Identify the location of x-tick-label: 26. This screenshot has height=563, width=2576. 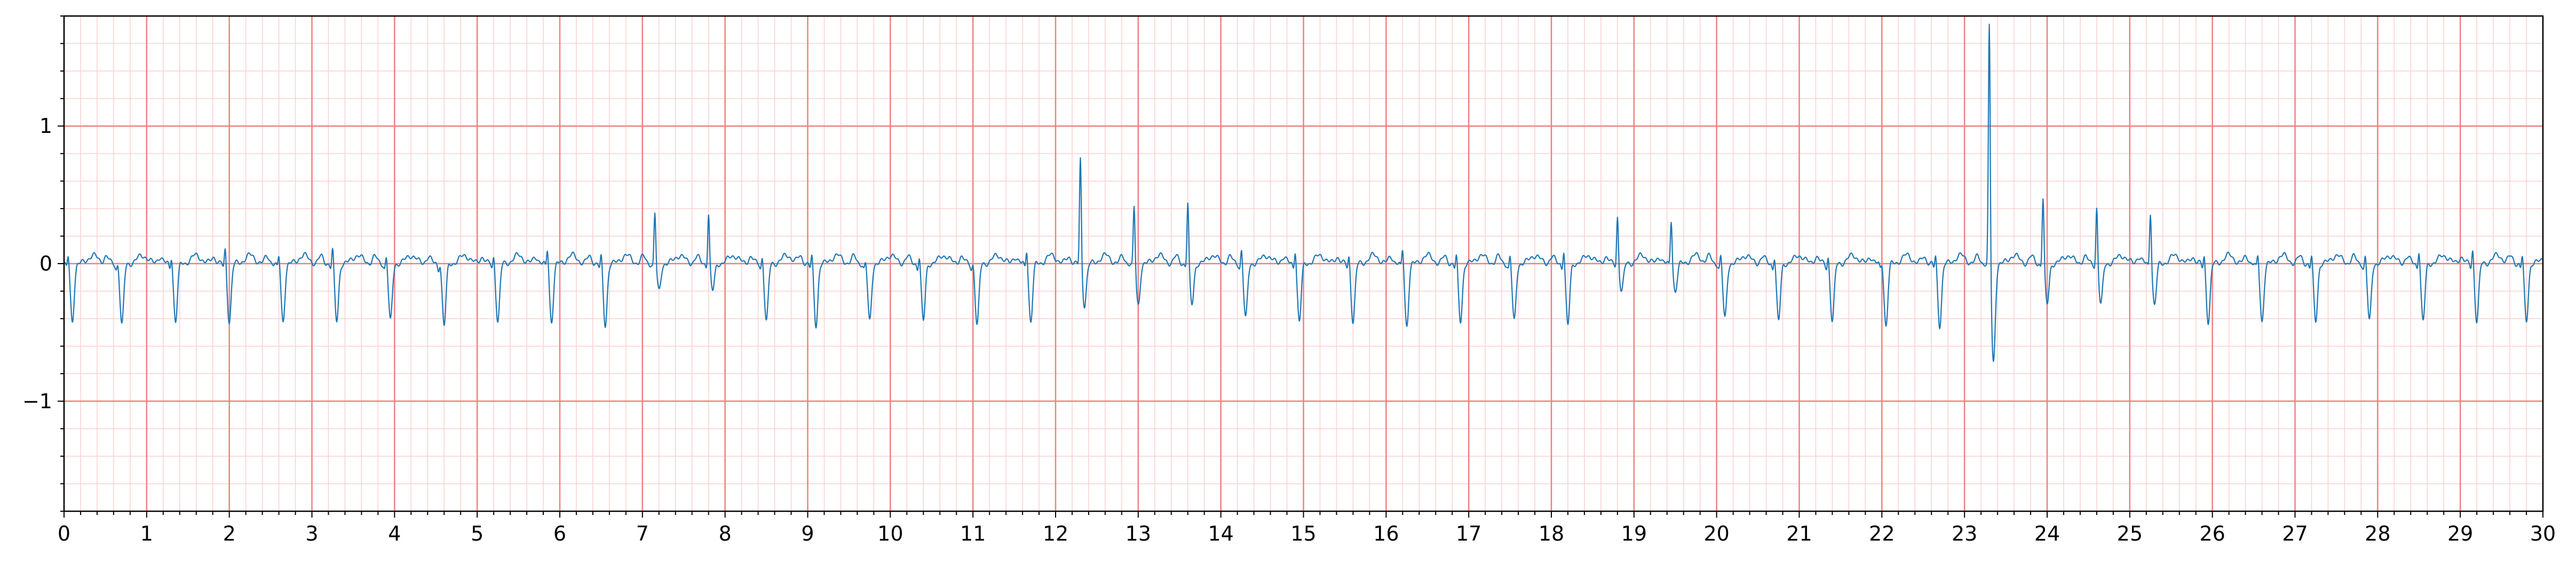
(2212, 533).